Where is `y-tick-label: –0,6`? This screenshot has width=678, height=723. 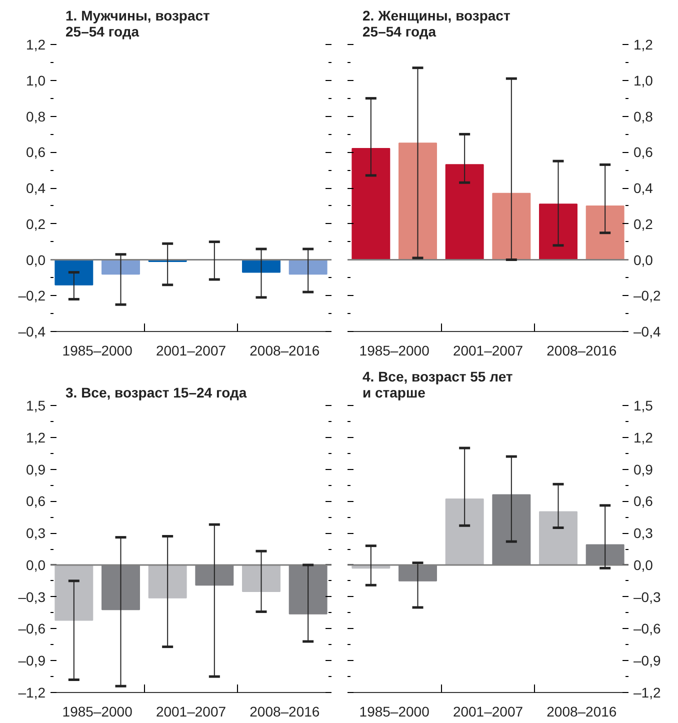 y-tick-label: –0,6 is located at coordinates (32, 628).